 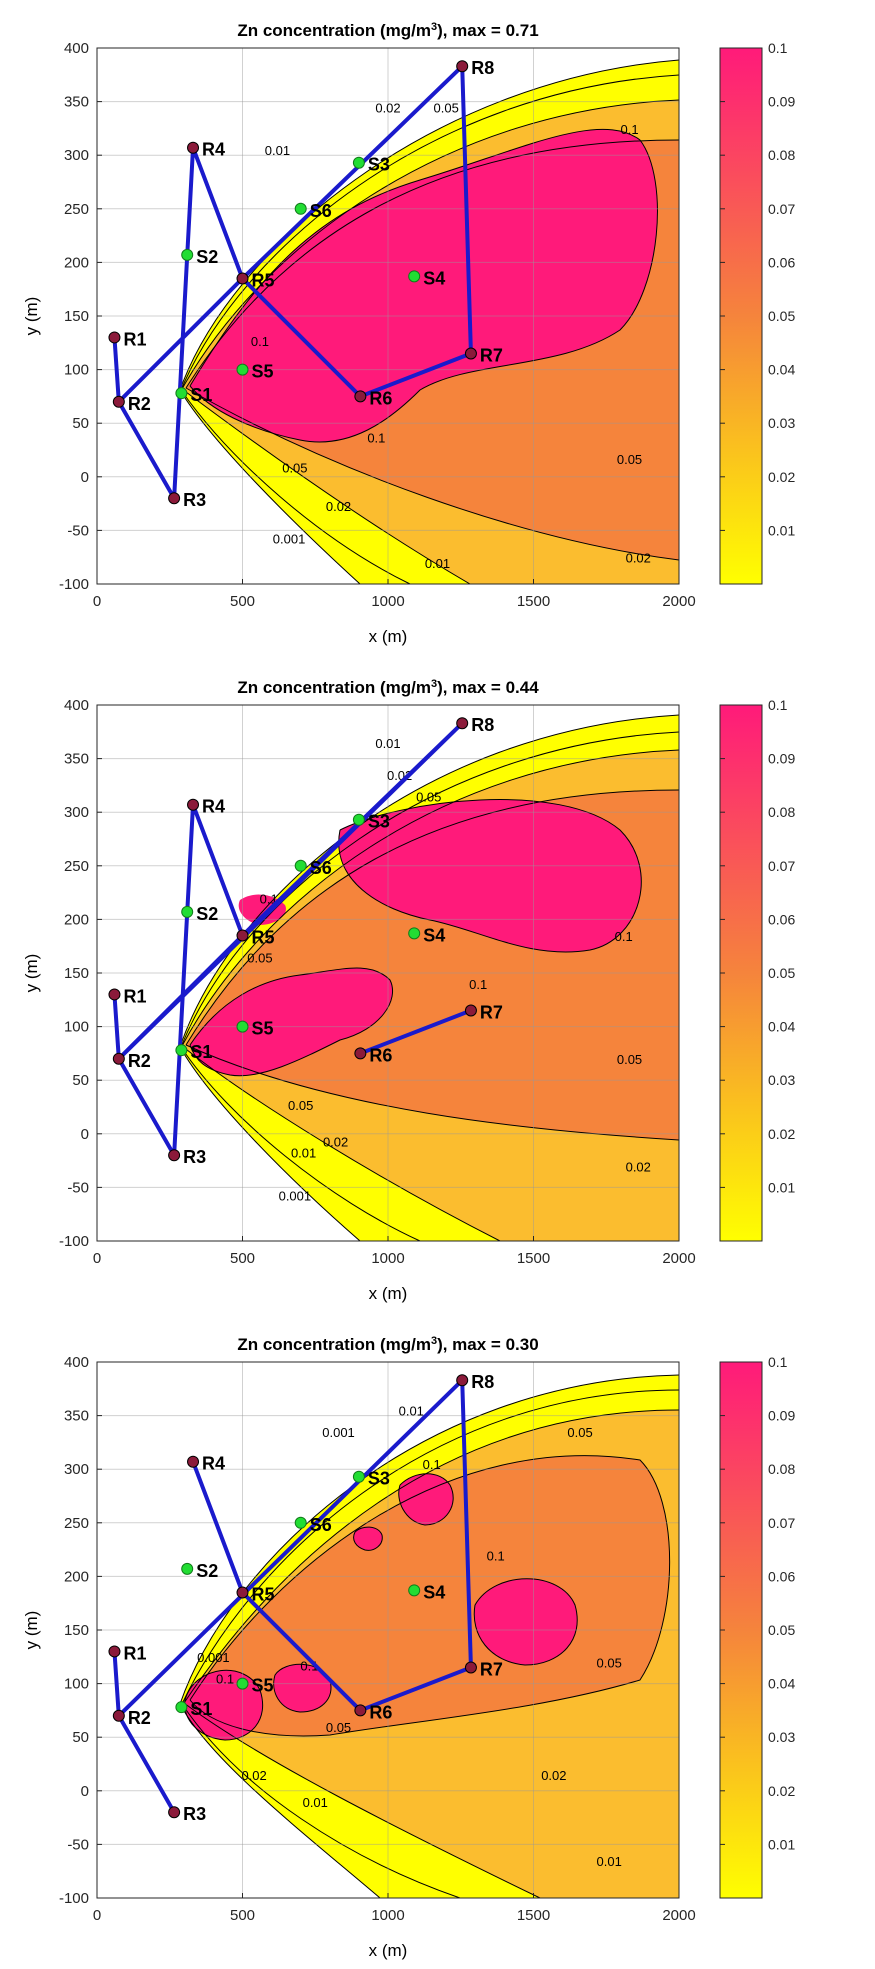 I want to click on panel-1-xtick-label-2000: 2000, so click(x=678, y=601).